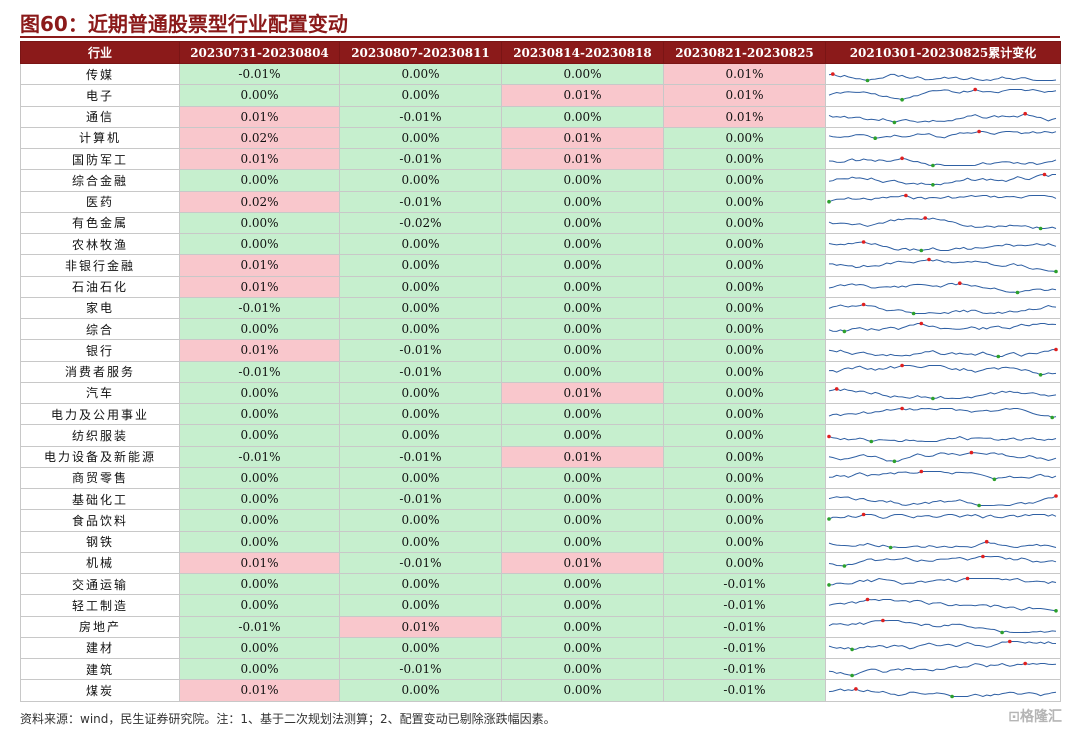 Image resolution: width=1080 pixels, height=734 pixels. I want to click on industry-name: 非银行金融, so click(100, 265).